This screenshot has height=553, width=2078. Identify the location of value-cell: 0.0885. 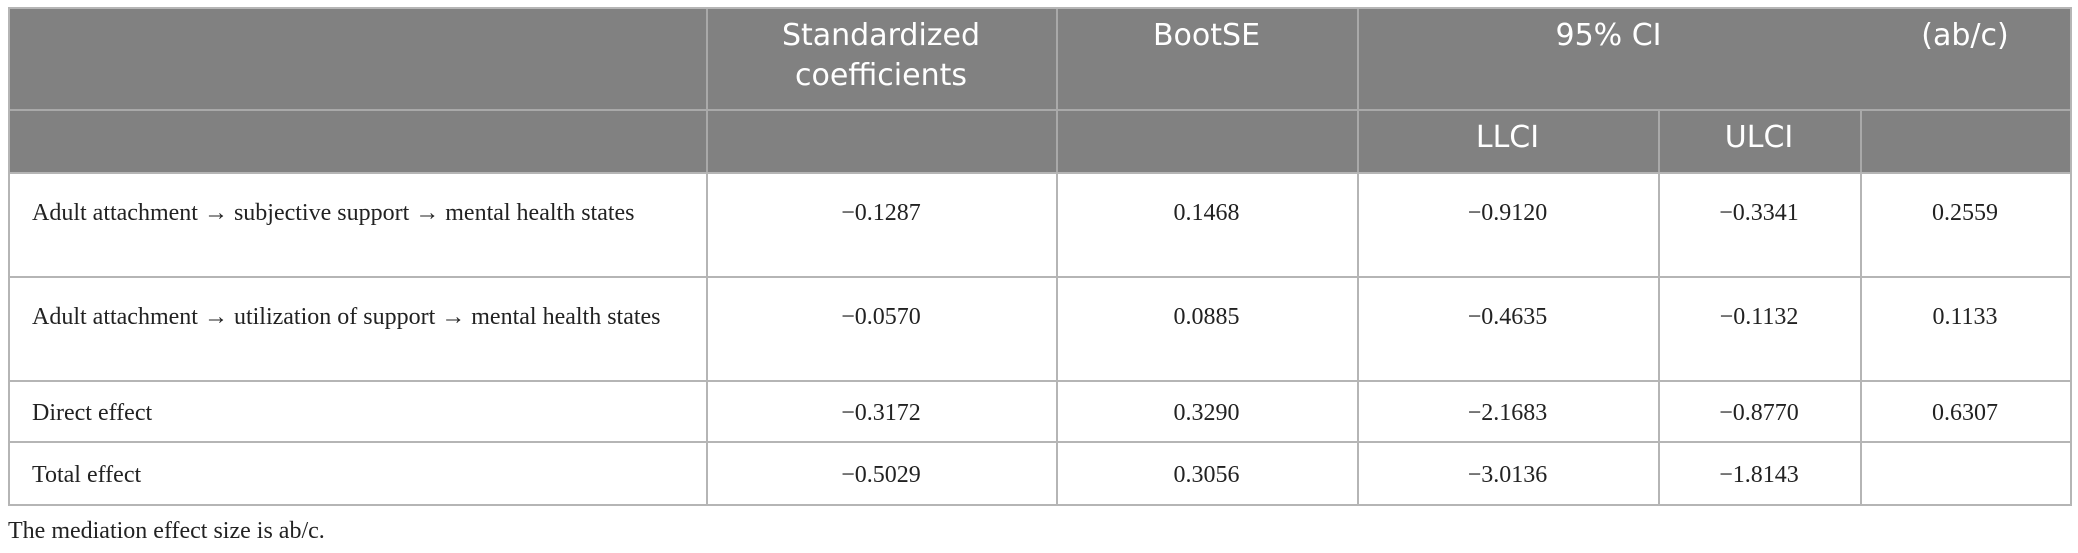
(1206, 317).